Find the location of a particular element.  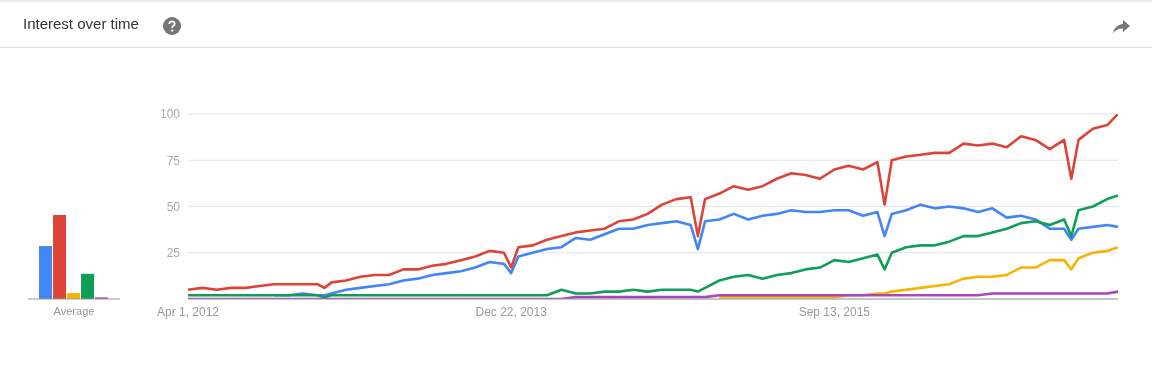

y-tick-label: 25 is located at coordinates (173, 253).